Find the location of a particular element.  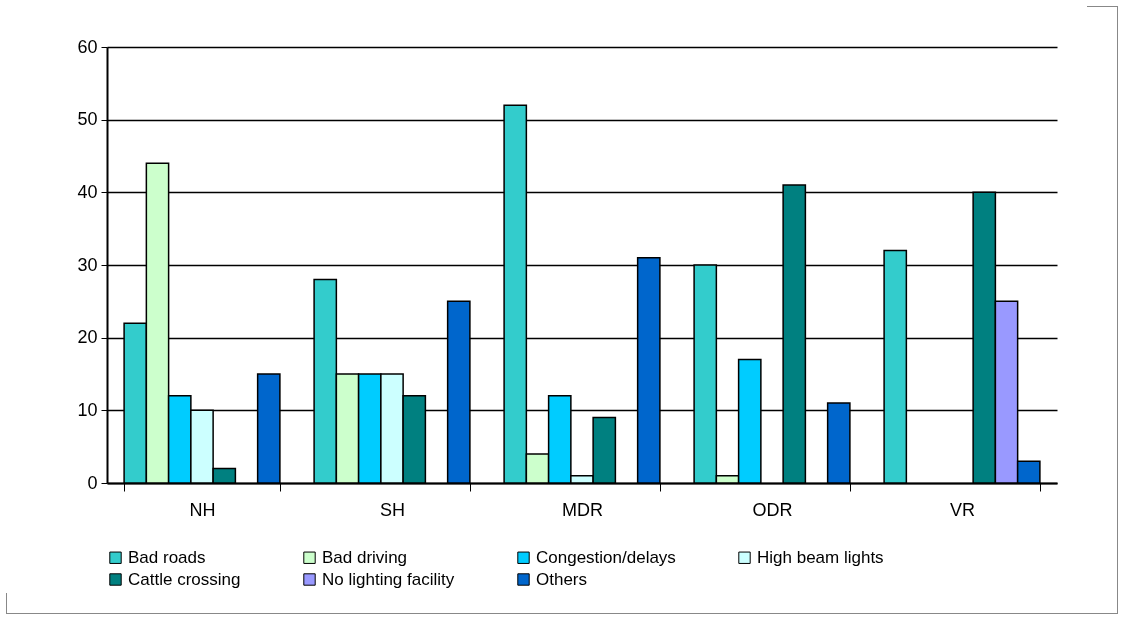

legend-label: Congestion/delays is located at coordinates (606, 557).